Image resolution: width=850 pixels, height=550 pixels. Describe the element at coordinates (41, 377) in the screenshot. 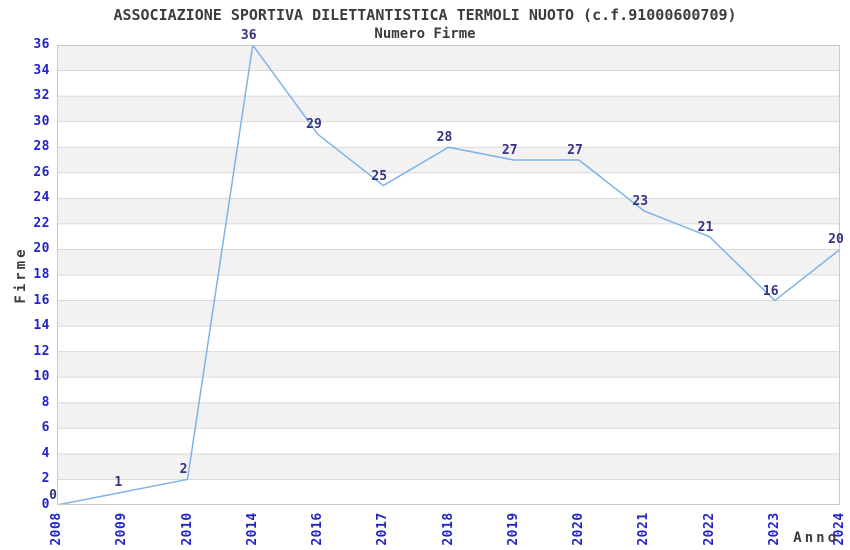

I see `y-tick-label: 10` at that location.